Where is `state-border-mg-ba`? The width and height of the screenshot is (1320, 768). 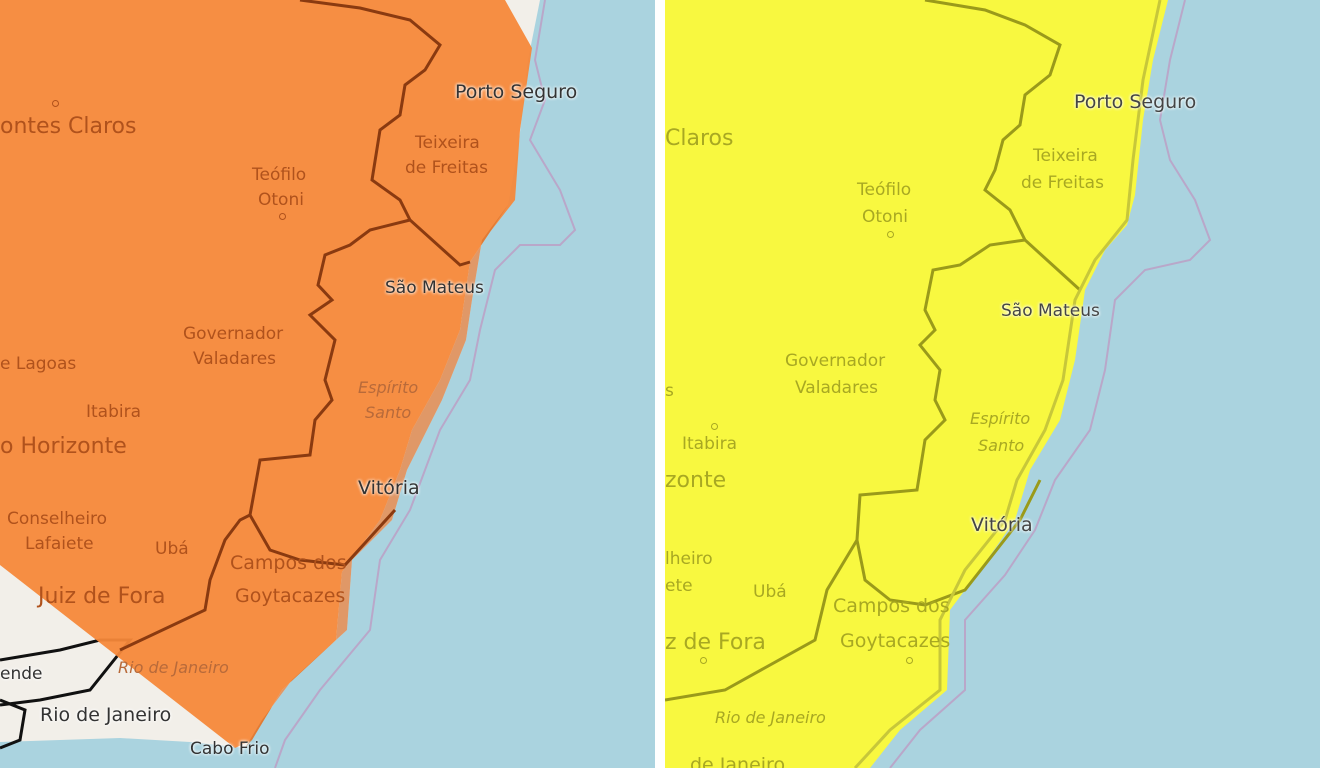
state-border-mg-ba is located at coordinates (1003, 146).